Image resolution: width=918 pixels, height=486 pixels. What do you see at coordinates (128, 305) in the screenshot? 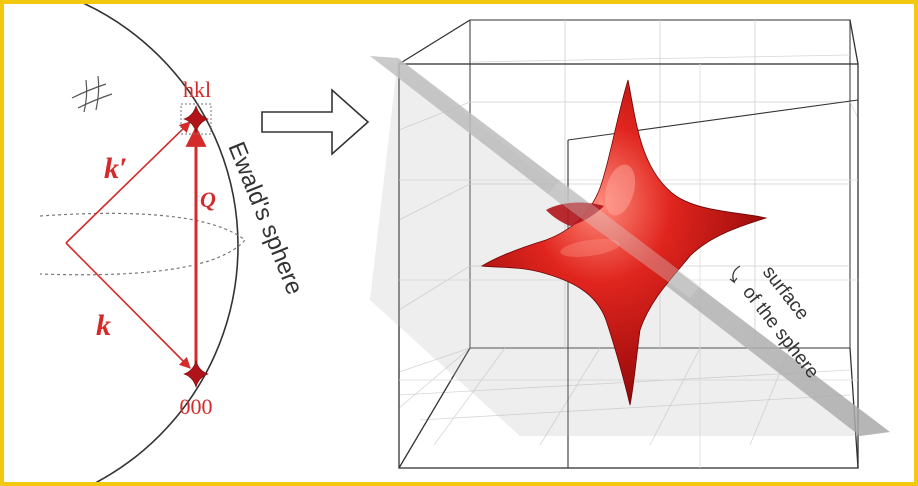
I see `vector-k-arrow` at bounding box center [128, 305].